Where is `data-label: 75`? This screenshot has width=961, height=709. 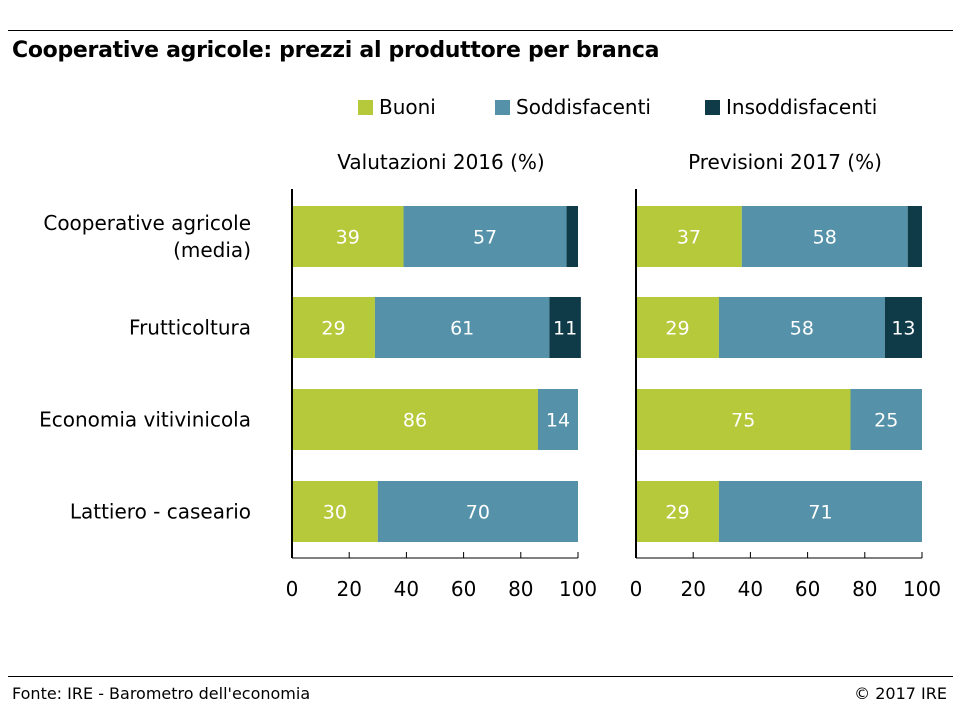 data-label: 75 is located at coordinates (743, 421).